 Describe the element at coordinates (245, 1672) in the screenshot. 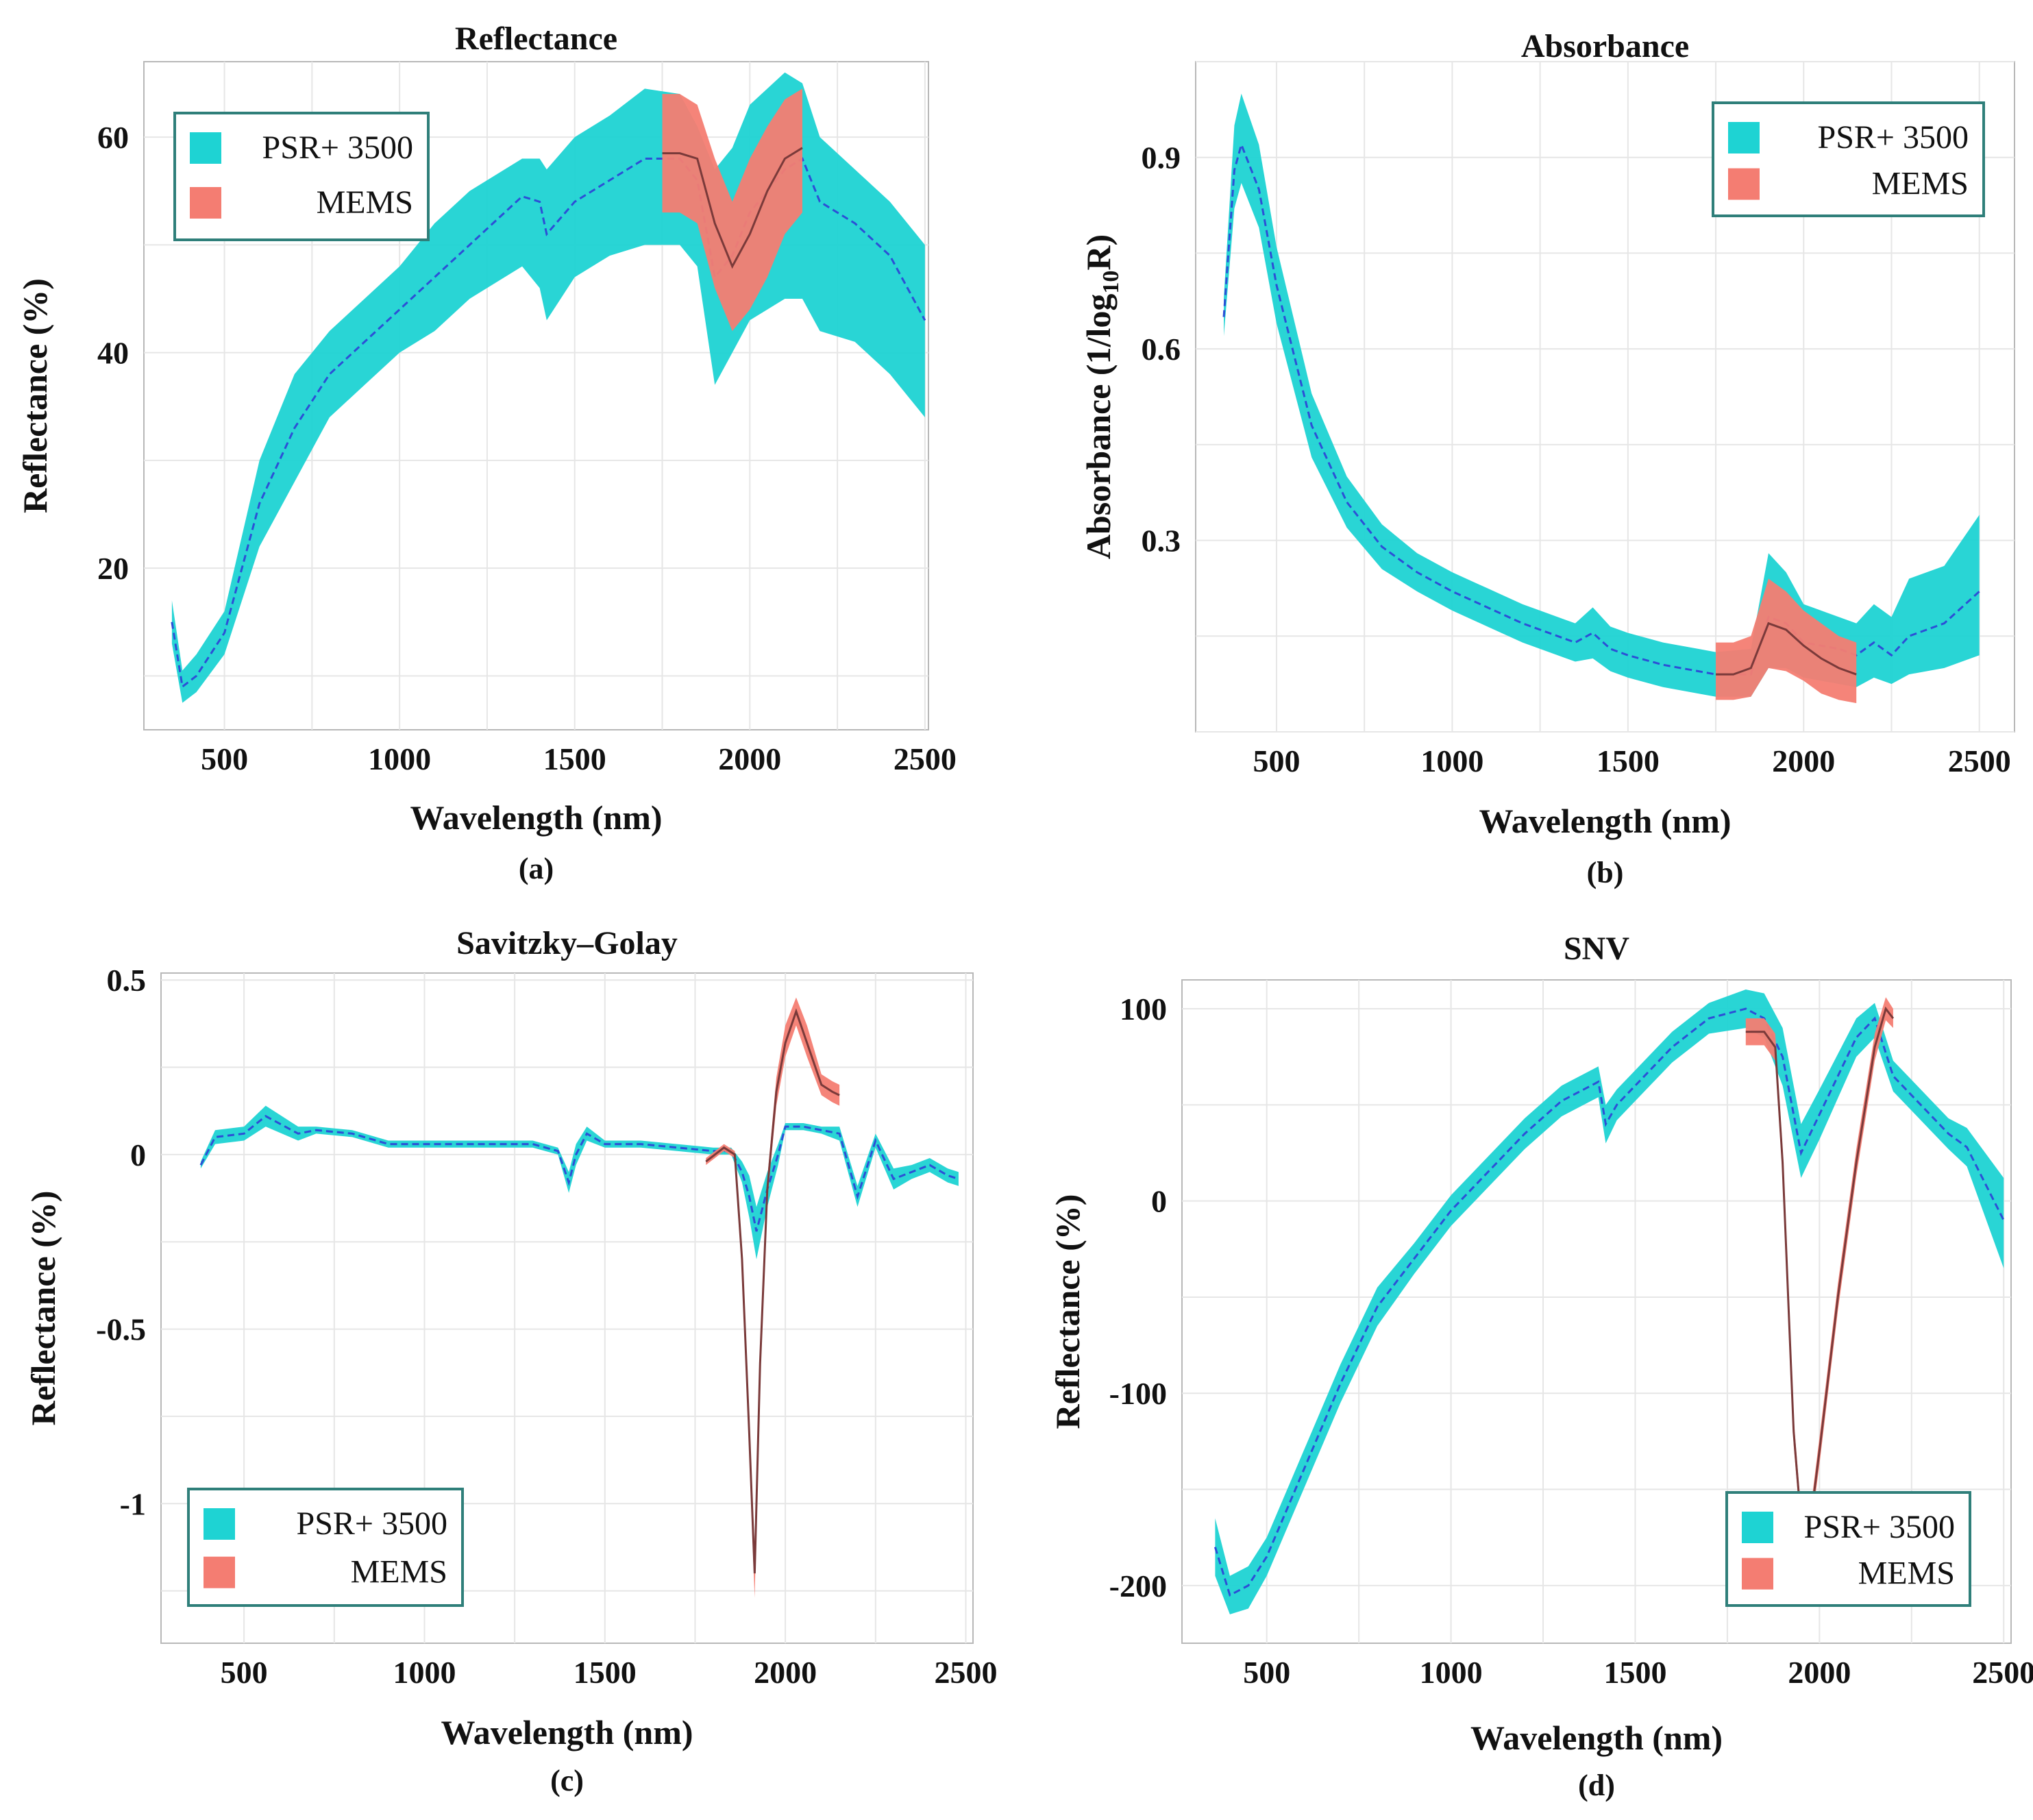

I see `panel-c-x-tick-label: 500` at that location.